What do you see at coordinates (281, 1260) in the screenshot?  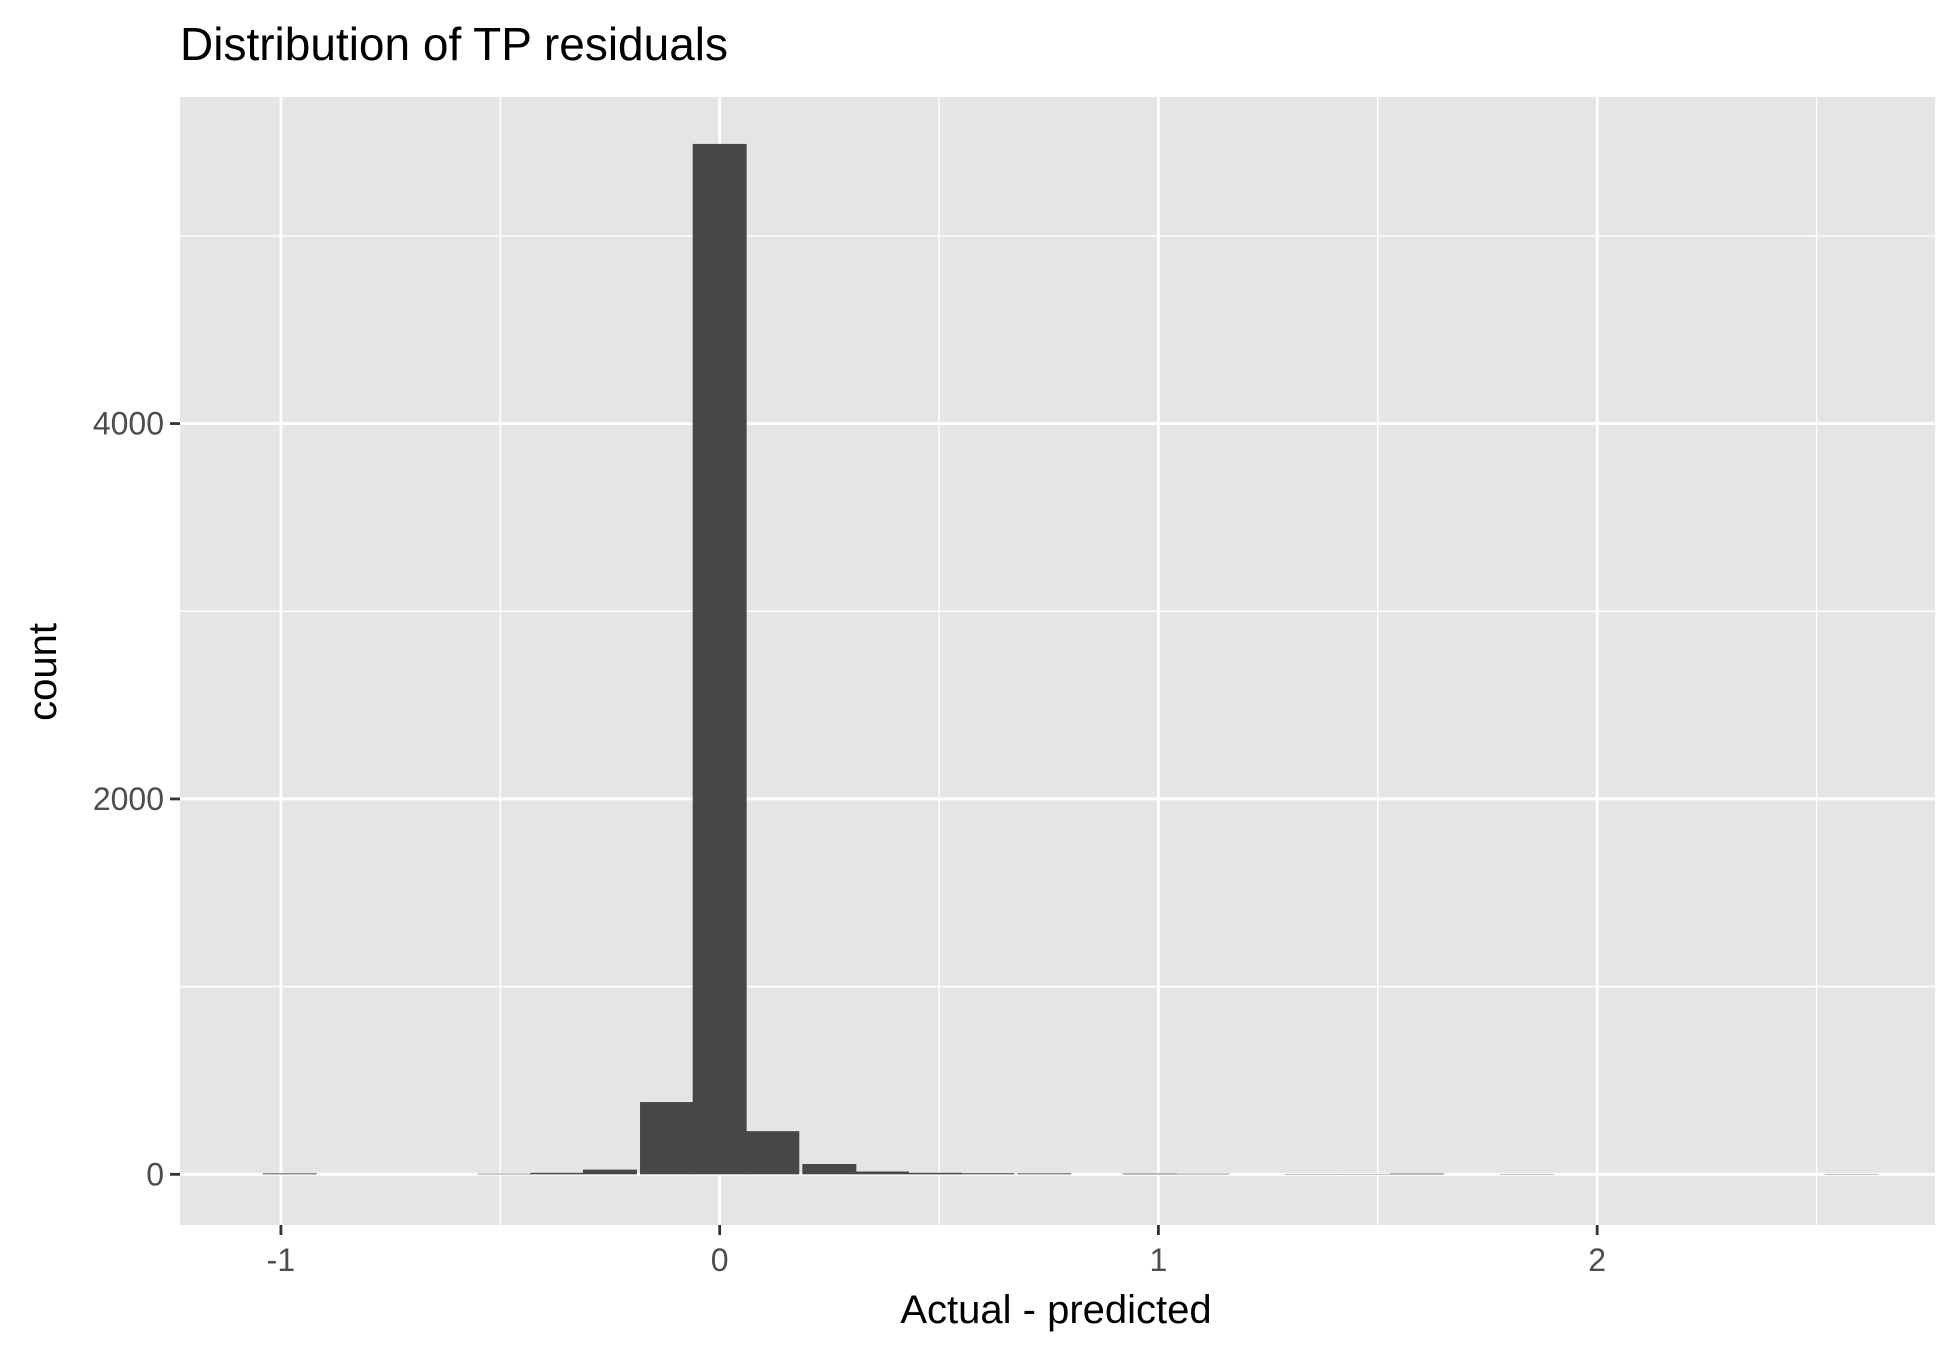 I see `x-tick-label: -1` at bounding box center [281, 1260].